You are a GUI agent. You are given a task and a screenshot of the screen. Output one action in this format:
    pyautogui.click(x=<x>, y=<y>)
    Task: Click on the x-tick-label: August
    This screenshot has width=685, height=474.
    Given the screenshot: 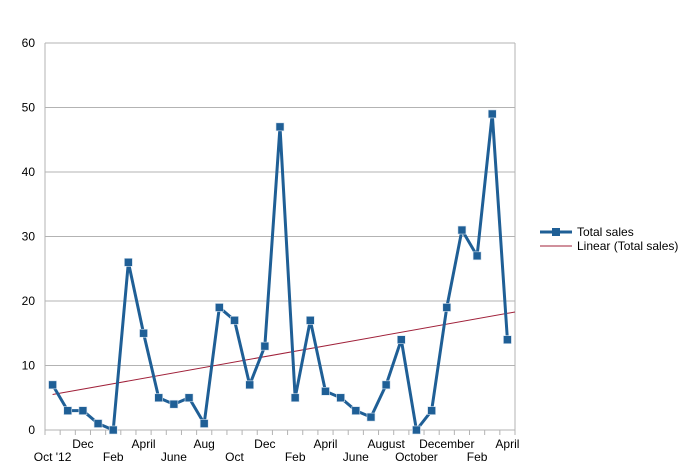 What is the action you would take?
    pyautogui.click(x=386, y=444)
    